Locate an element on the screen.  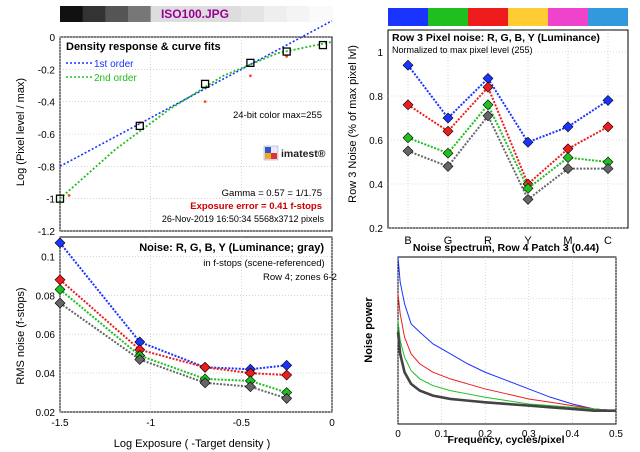
blue-spectrum-line is located at coordinates (507, 334).